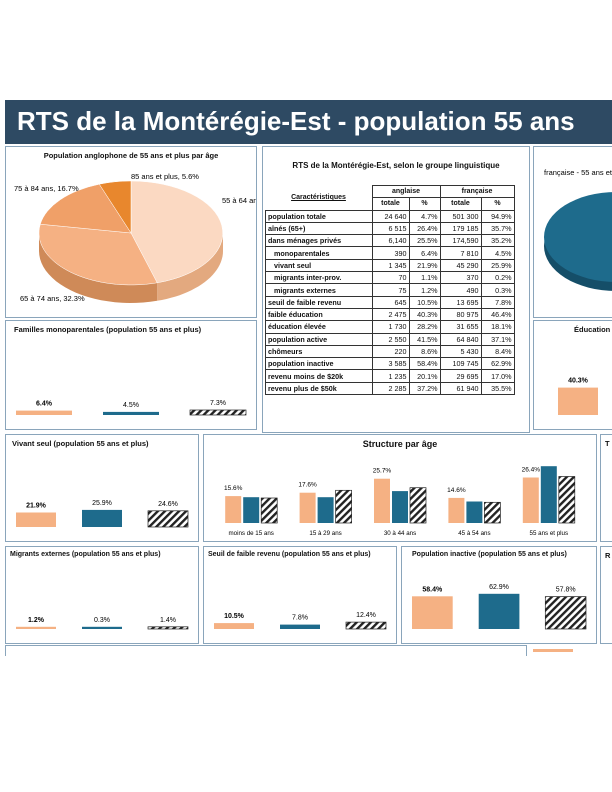  What do you see at coordinates (319, 278) in the screenshot?
I see `table-cell-label: migrants inter-prov.` at bounding box center [319, 278].